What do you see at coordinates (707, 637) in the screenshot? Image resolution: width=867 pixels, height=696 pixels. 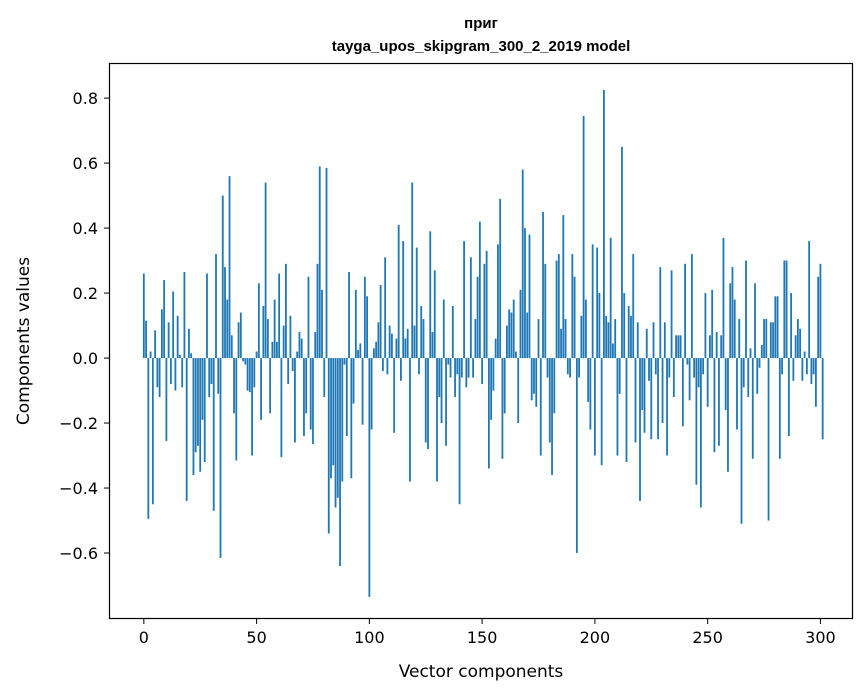 I see `x-tick-label-250: 250` at bounding box center [707, 637].